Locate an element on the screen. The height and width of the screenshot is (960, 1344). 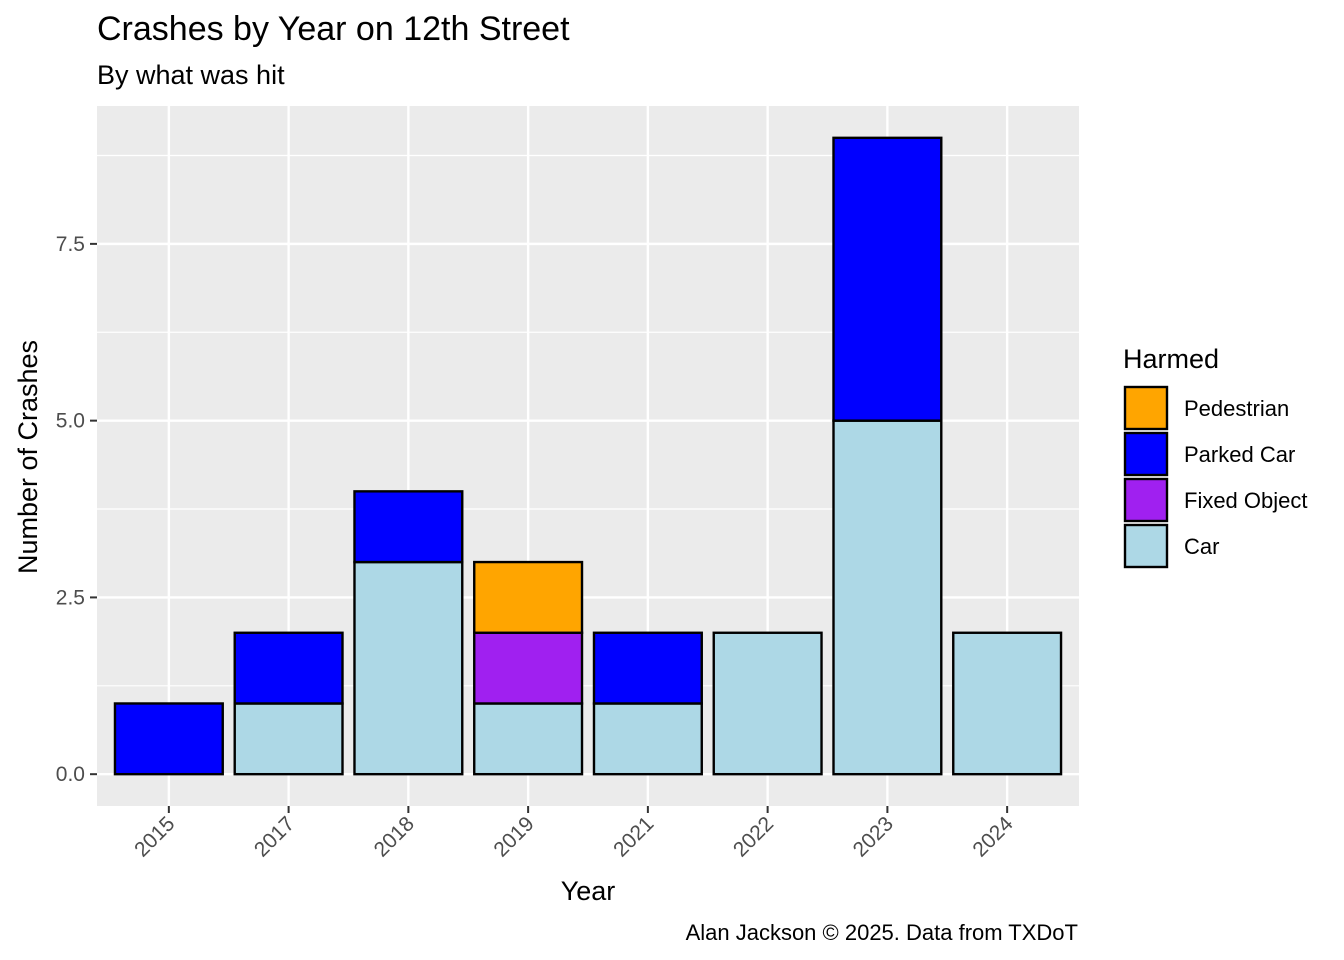
bar-2023-car is located at coordinates (887, 597).